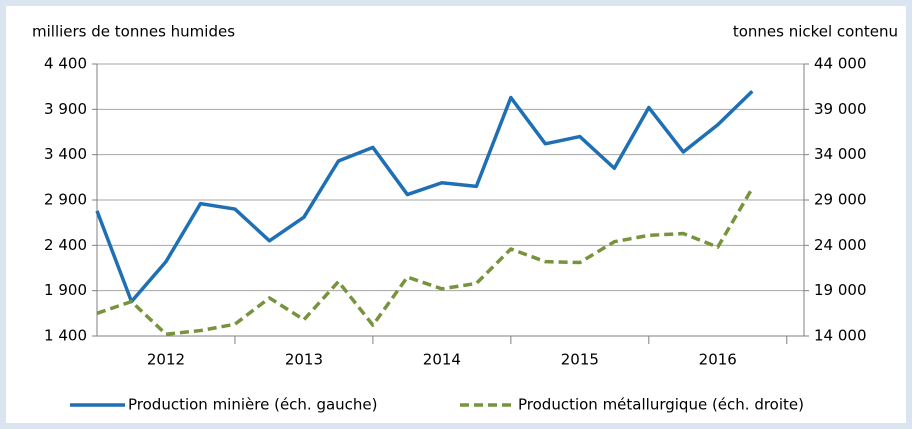  Describe the element at coordinates (580, 360) in the screenshot. I see `x-group-label: 2015` at that location.